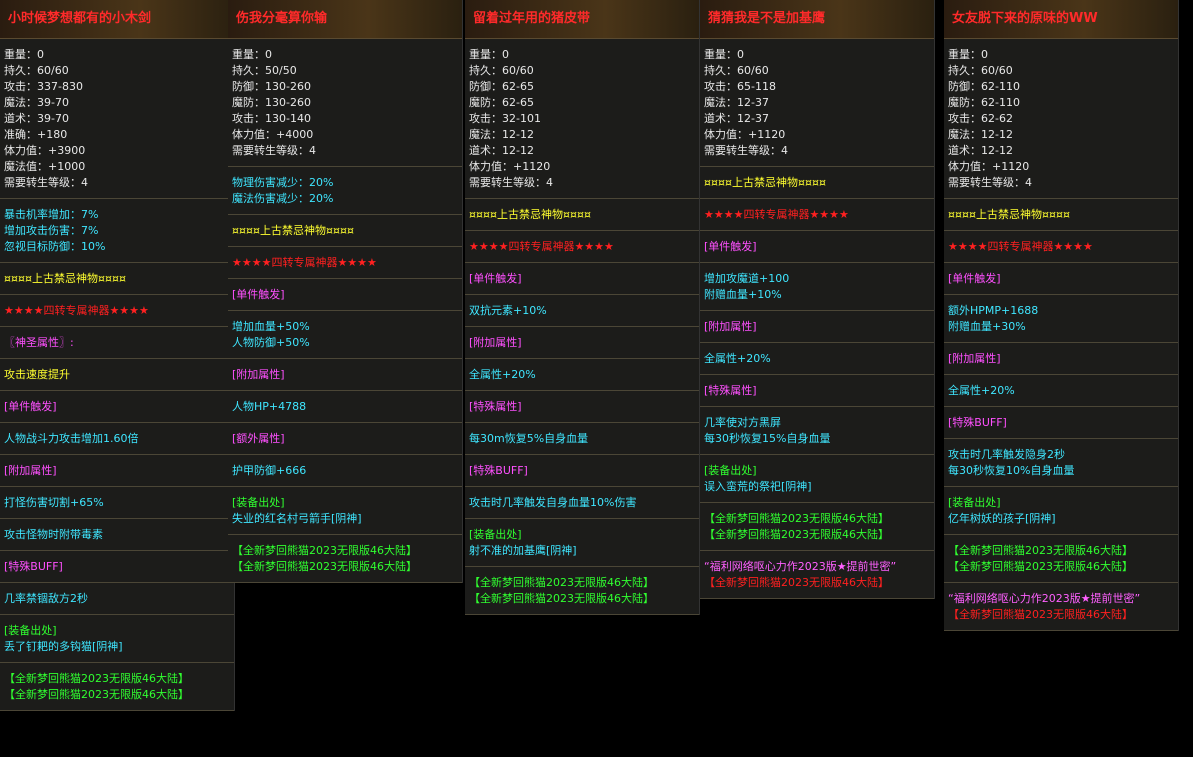  What do you see at coordinates (117, 343) in the screenshot?
I see `attribute-group: 〖神圣属性〗:` at bounding box center [117, 343].